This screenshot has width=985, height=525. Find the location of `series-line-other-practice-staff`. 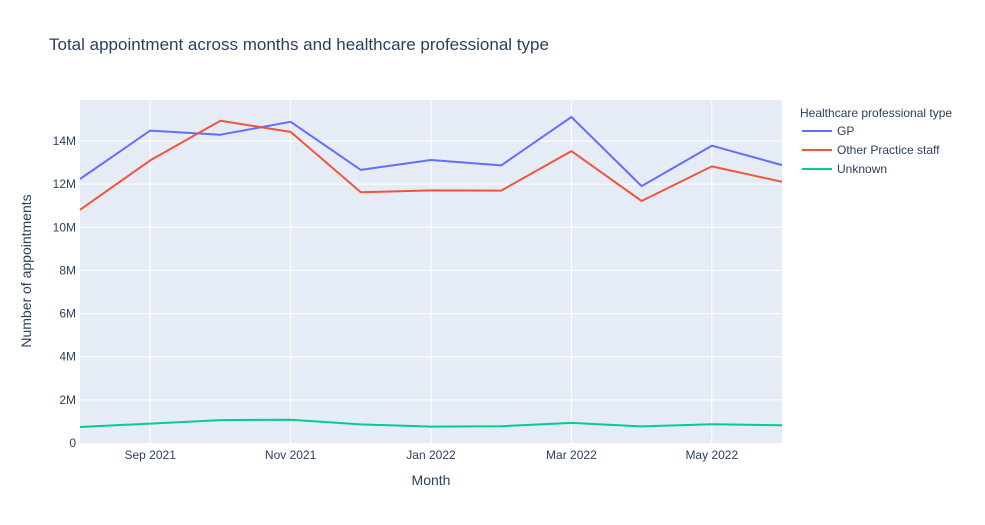

series-line-other-practice-staff is located at coordinates (431, 165).